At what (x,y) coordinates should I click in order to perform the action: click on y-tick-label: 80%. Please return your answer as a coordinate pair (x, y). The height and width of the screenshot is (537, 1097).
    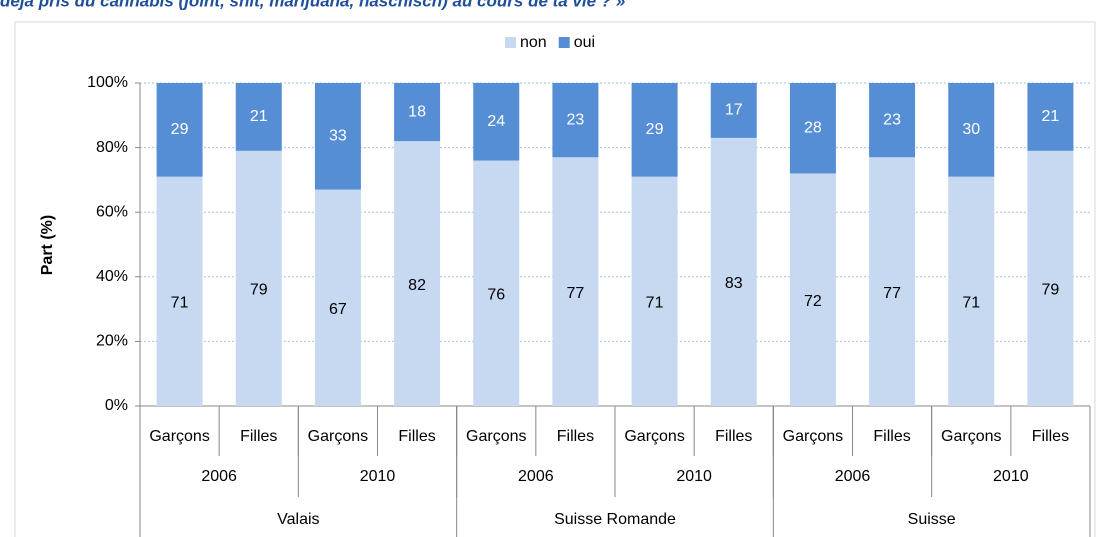
    Looking at the image, I should click on (112, 147).